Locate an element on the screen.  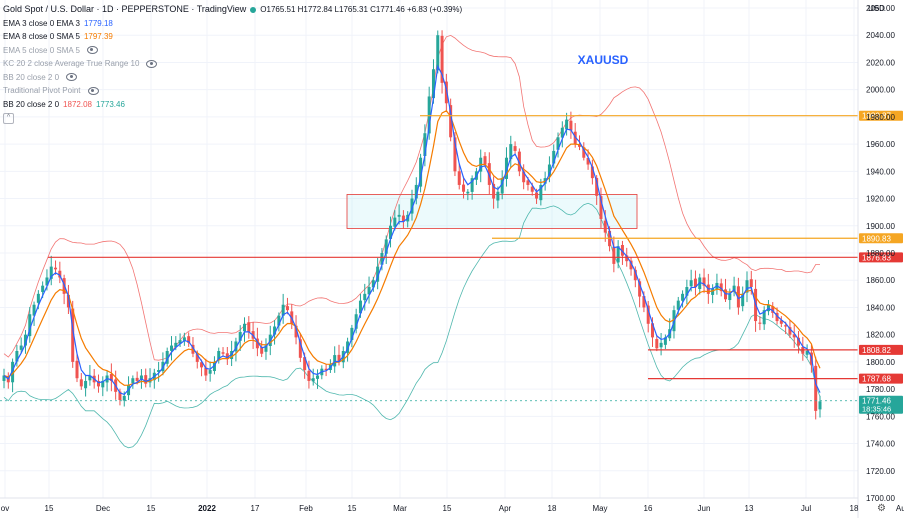
x-tick-label: 2022 is located at coordinates (207, 508).